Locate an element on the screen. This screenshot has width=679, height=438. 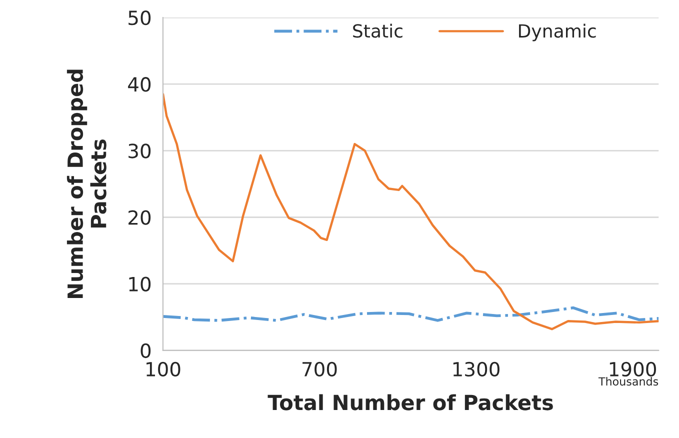
x-tick-label: 100 is located at coordinates (163, 369).